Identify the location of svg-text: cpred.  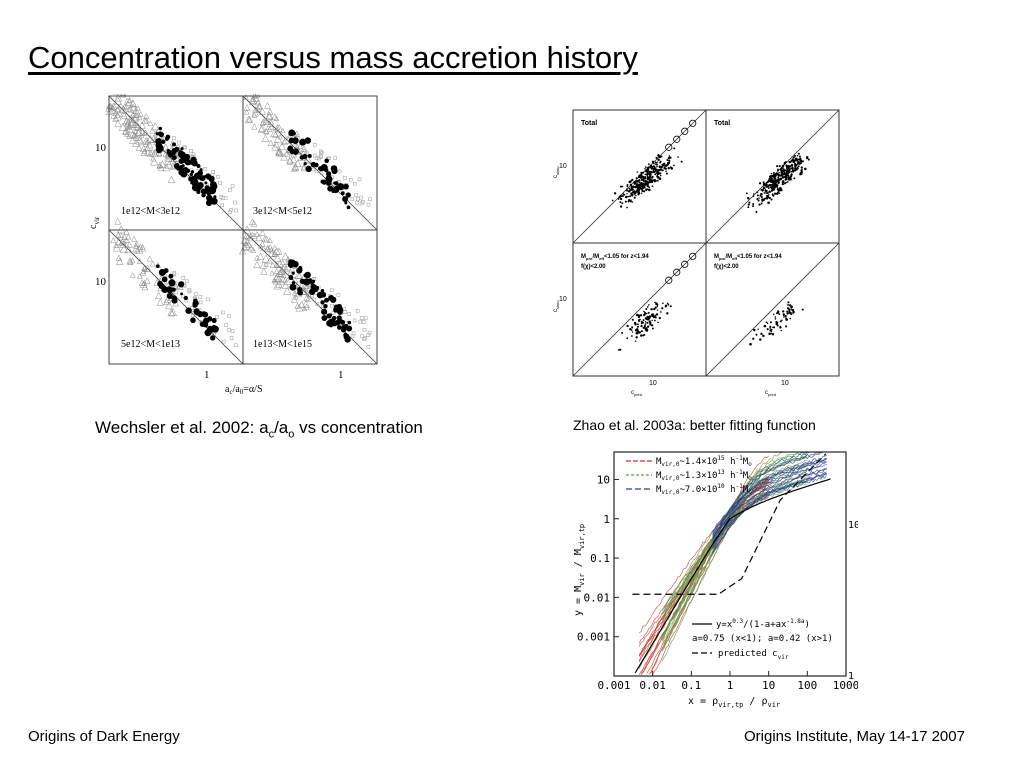
(636, 393).